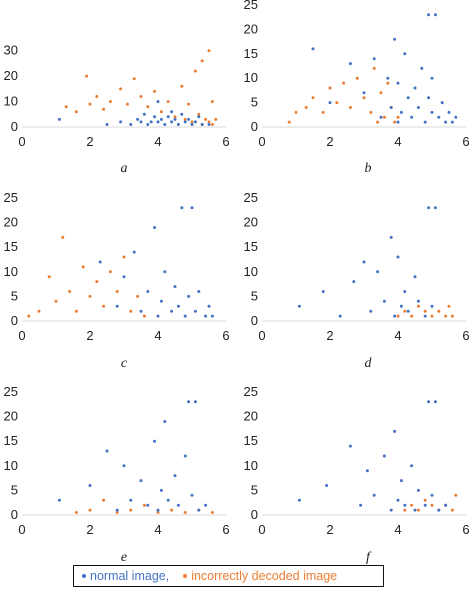 This screenshot has height=589, width=474. Describe the element at coordinates (14, 514) in the screenshot. I see `y-tick-label-e: 0` at that location.